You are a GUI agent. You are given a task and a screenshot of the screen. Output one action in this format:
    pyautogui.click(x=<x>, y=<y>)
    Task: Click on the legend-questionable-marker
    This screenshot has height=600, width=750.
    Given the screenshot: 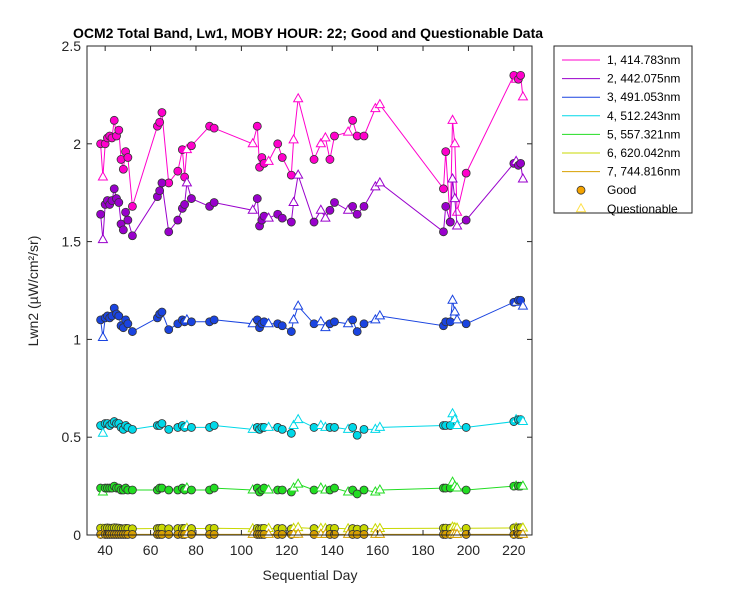 What is the action you would take?
    pyautogui.click(x=581, y=207)
    